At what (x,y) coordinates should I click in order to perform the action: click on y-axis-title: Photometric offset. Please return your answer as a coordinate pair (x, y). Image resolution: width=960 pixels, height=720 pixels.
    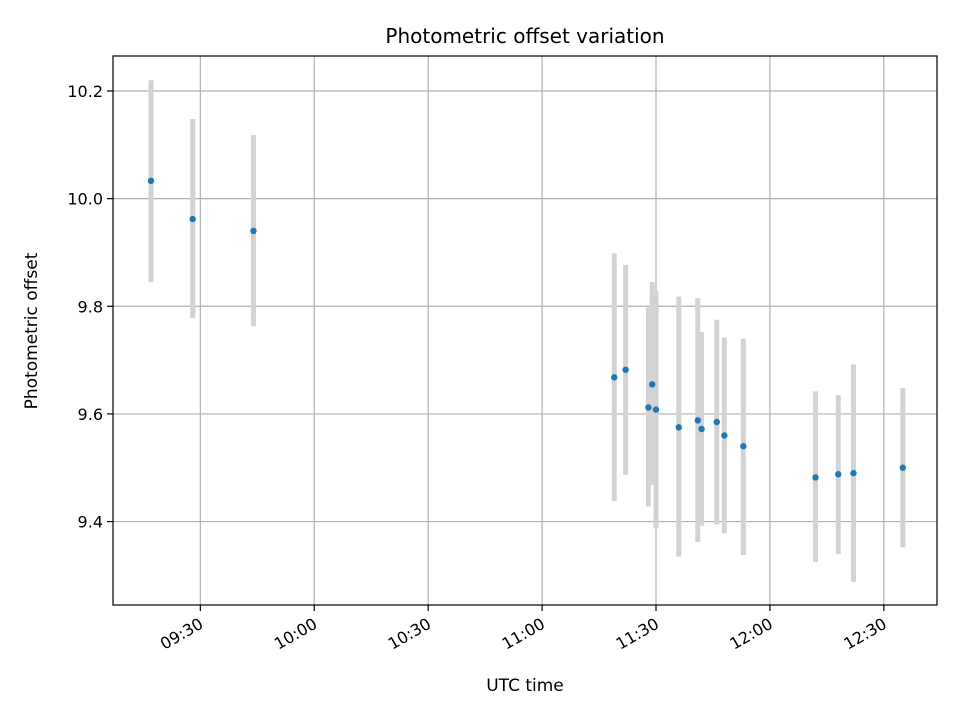
    Looking at the image, I should click on (32, 330).